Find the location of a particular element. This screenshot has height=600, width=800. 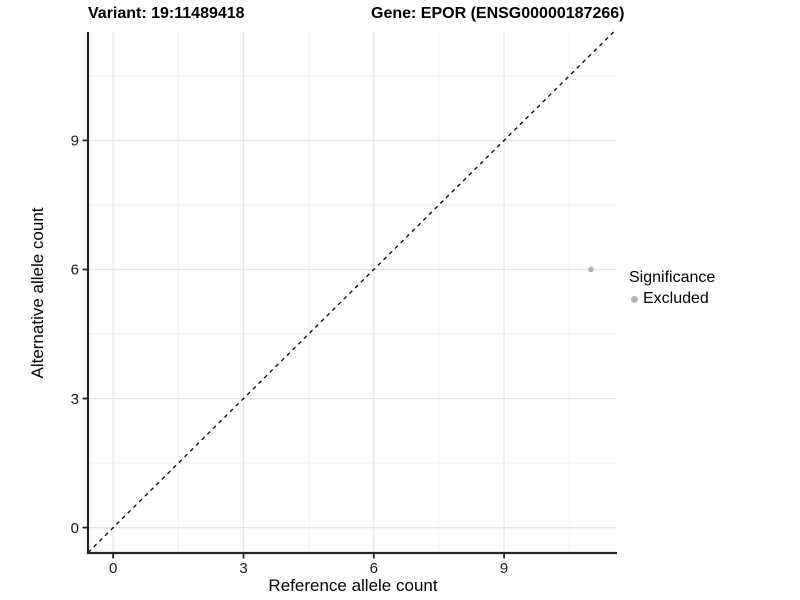

variant-title: Variant: 19:11489418 is located at coordinates (166, 13).